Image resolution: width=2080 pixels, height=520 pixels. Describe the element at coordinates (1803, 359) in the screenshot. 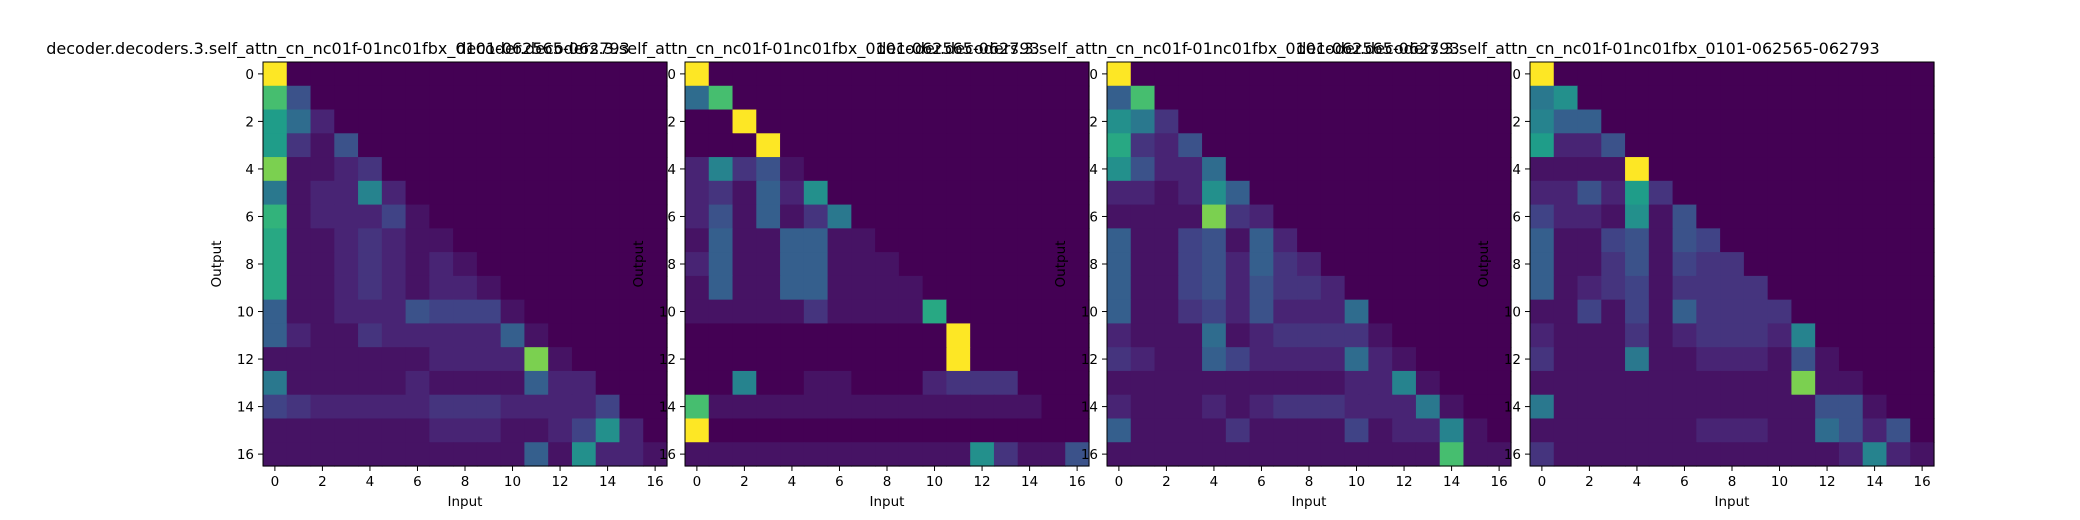

I see `heatmap-cell-r12-c11` at that location.